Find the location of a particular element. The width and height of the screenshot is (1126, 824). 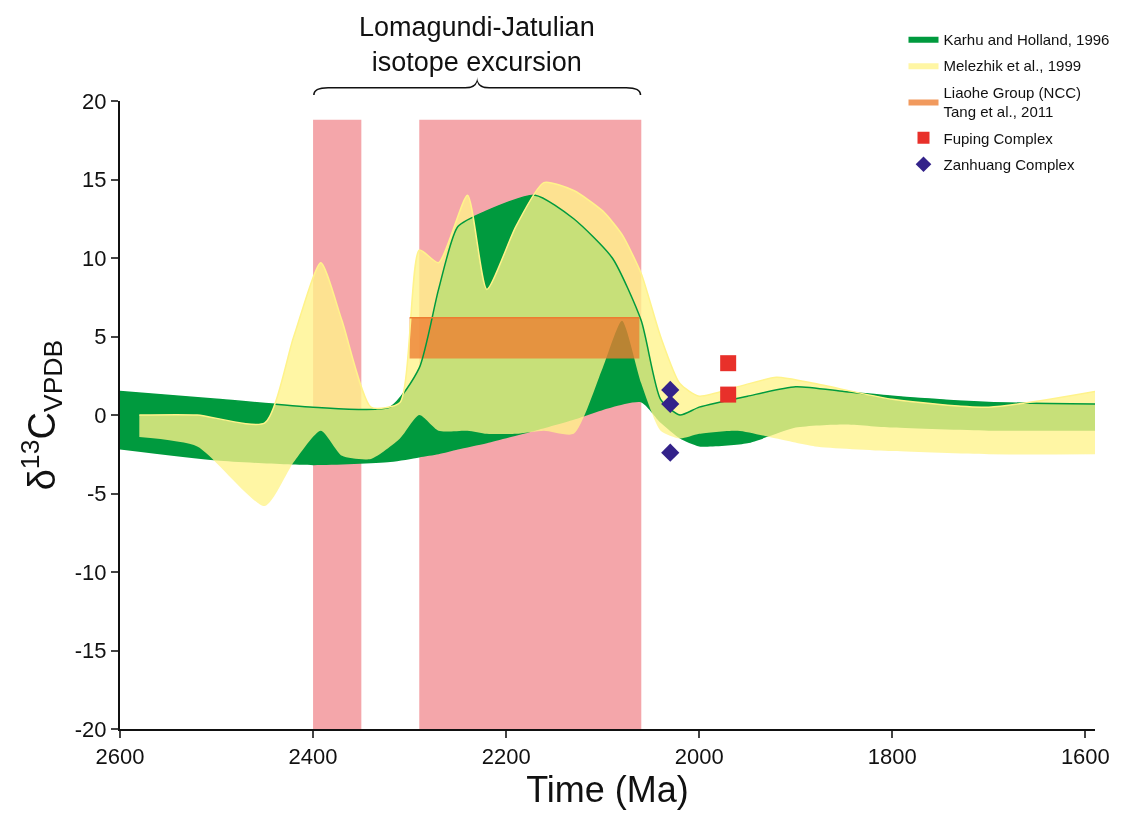

y-tick-label: -20 is located at coordinates (90, 729).